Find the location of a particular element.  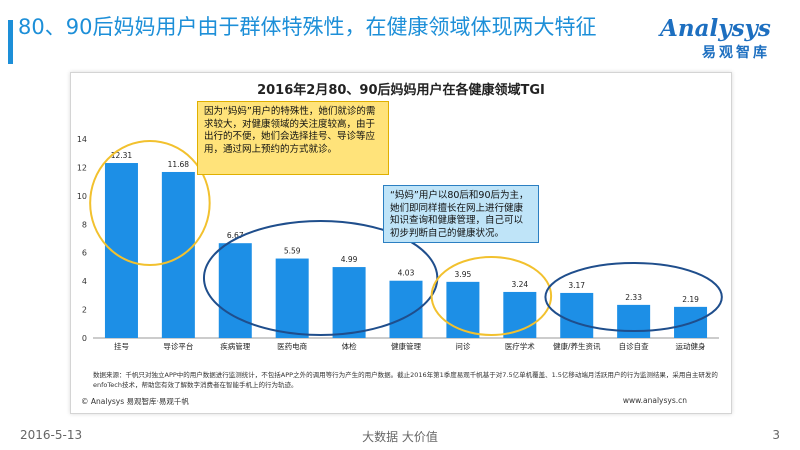

y-tick-label: 14 is located at coordinates (82, 139).